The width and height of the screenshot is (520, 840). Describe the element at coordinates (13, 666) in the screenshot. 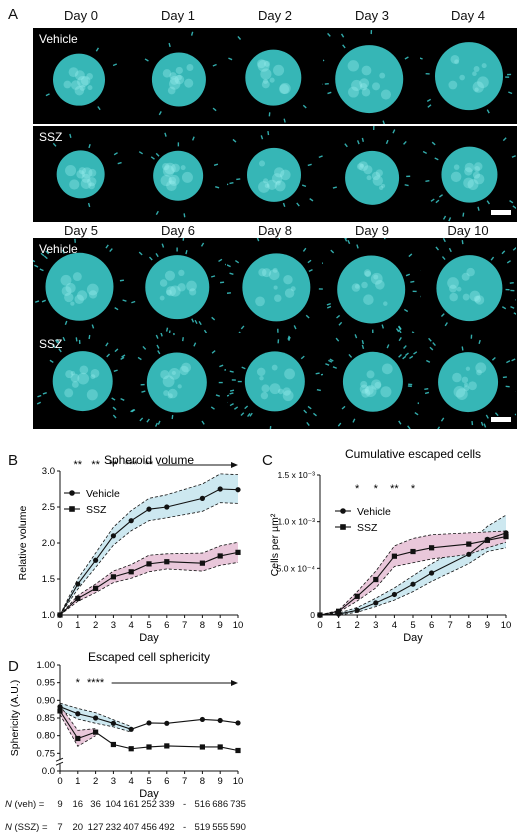

I see `panel-letter-d: D` at that location.